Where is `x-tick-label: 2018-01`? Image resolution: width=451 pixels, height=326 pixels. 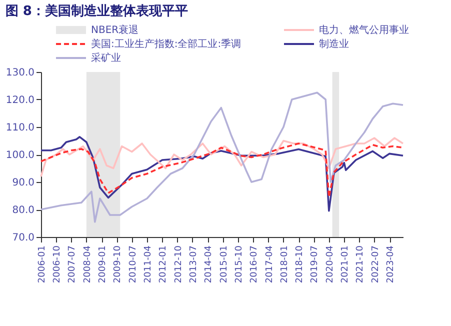
x-tick-label: 2018-01 is located at coordinates (285, 265).